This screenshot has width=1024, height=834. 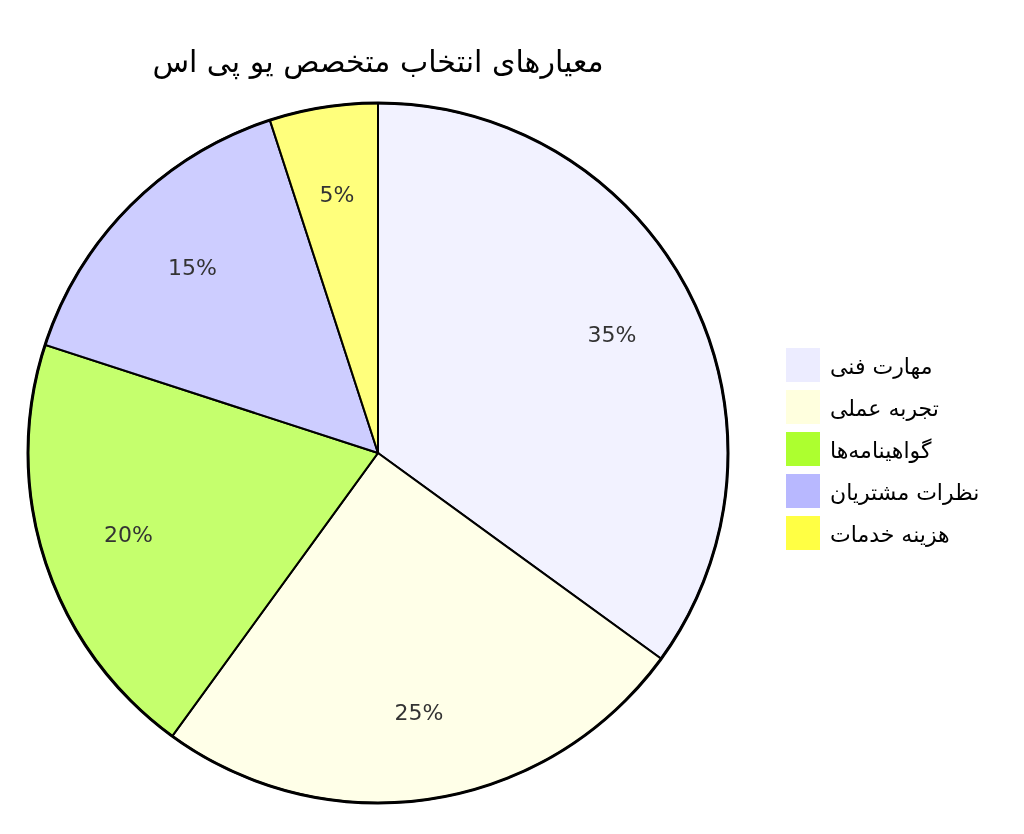 What do you see at coordinates (881, 450) in the screenshot?
I see `legend-label: گواهینامه‌ها` at bounding box center [881, 450].